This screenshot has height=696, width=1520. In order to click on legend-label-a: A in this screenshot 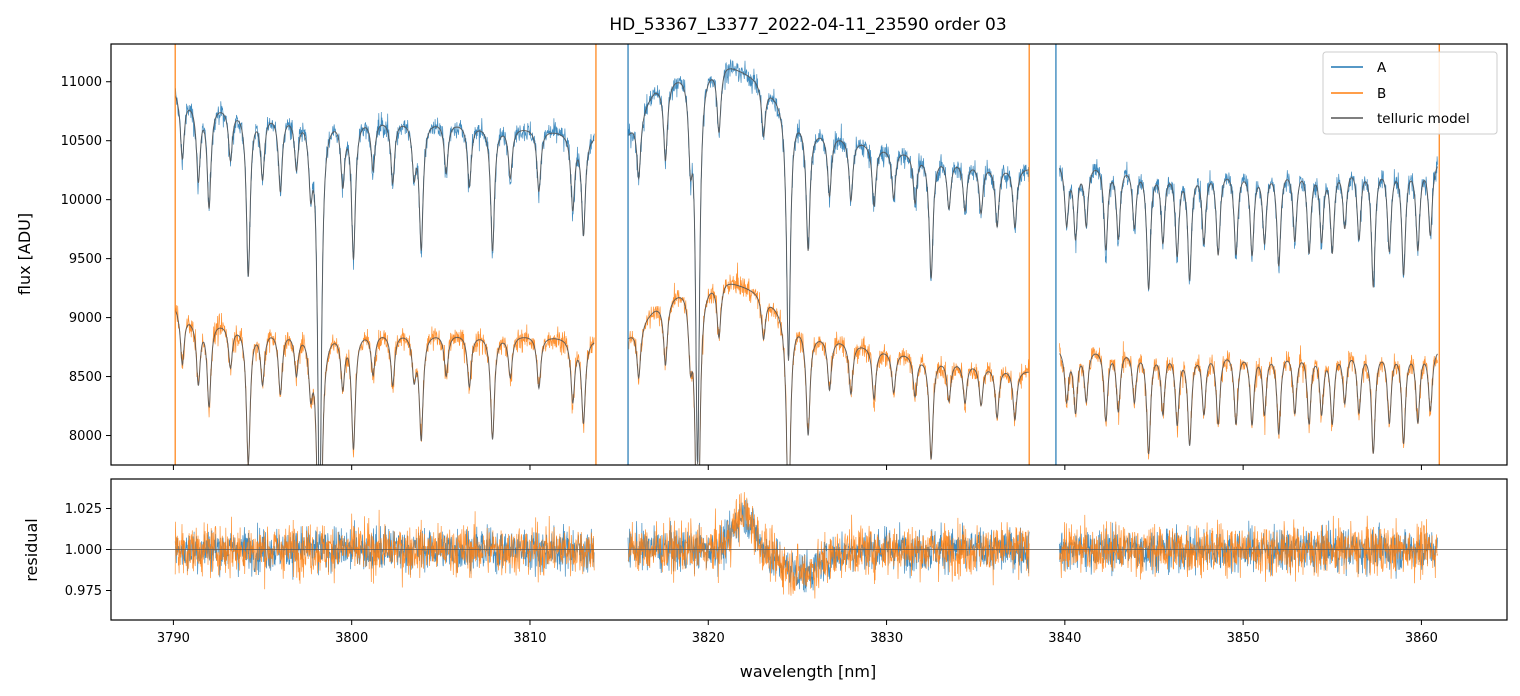, I will do `click(1382, 68)`.